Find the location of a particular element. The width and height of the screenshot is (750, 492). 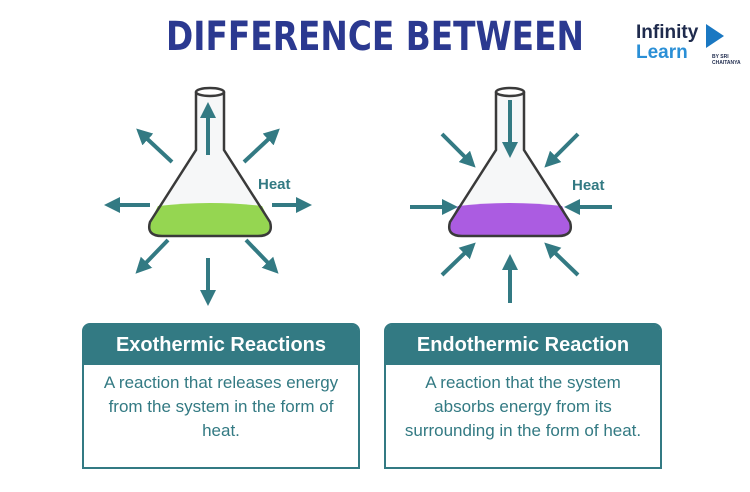

logo-tagline: BY SRI CHAITANYA is located at coordinates (726, 60).